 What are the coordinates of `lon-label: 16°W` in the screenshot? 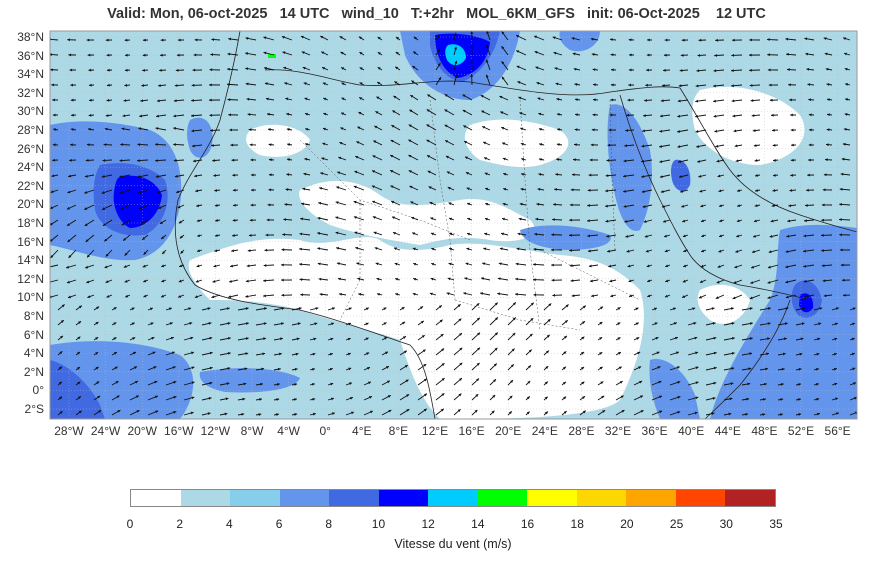 It's located at (179, 431).